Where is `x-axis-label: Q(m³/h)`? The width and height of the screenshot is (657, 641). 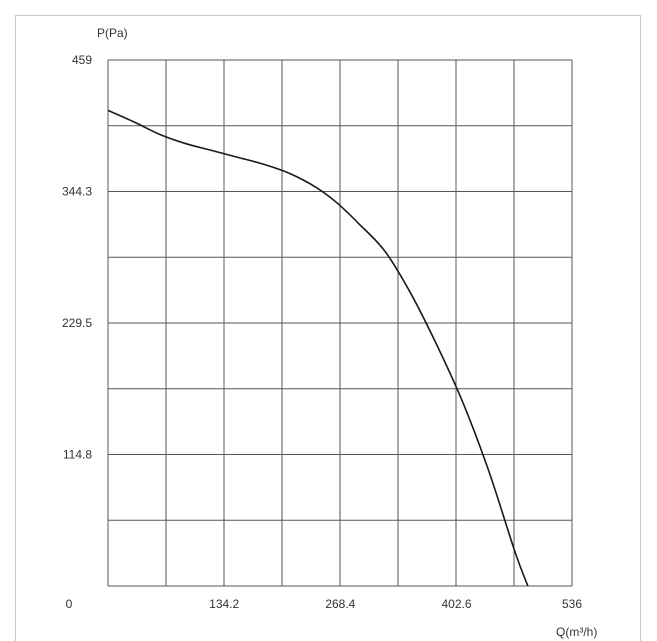 x-axis-label: Q(m³/h) is located at coordinates (576, 632).